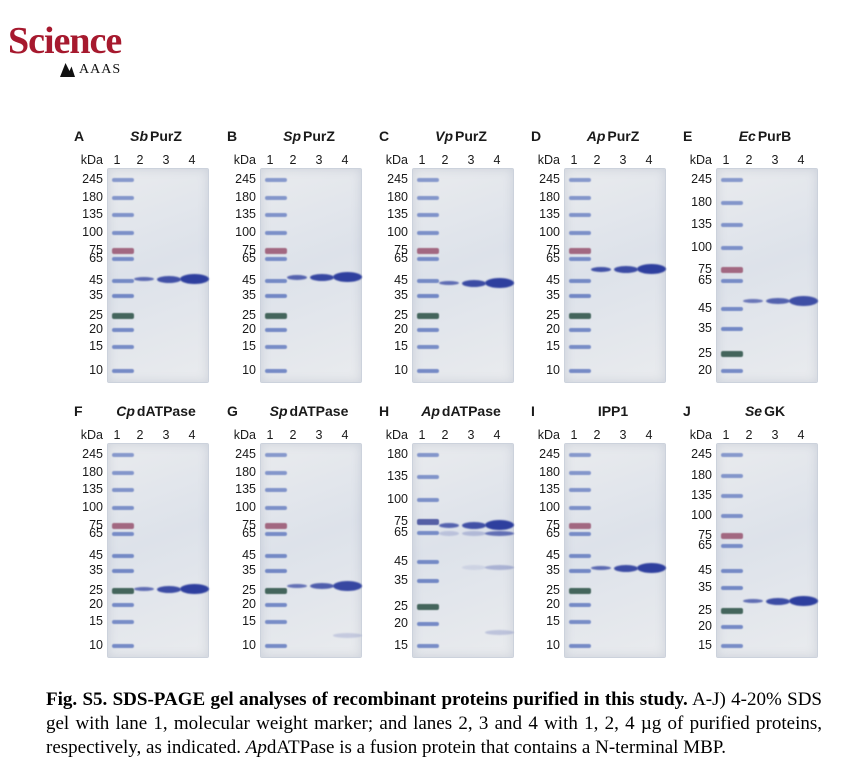 The image size is (866, 775). I want to click on panel-title: Ec PurB, so click(765, 136).